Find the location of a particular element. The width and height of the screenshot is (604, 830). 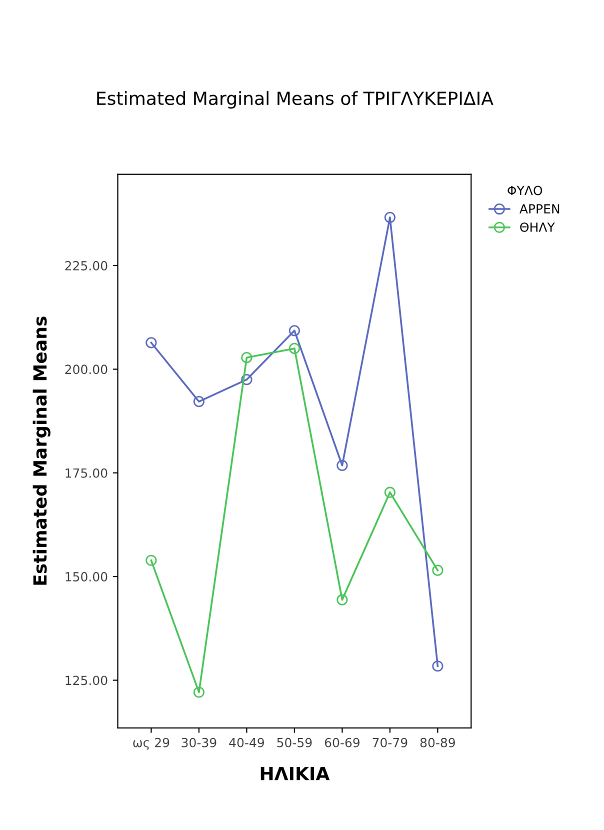

y-tick-label: 125.00 is located at coordinates (87, 681).